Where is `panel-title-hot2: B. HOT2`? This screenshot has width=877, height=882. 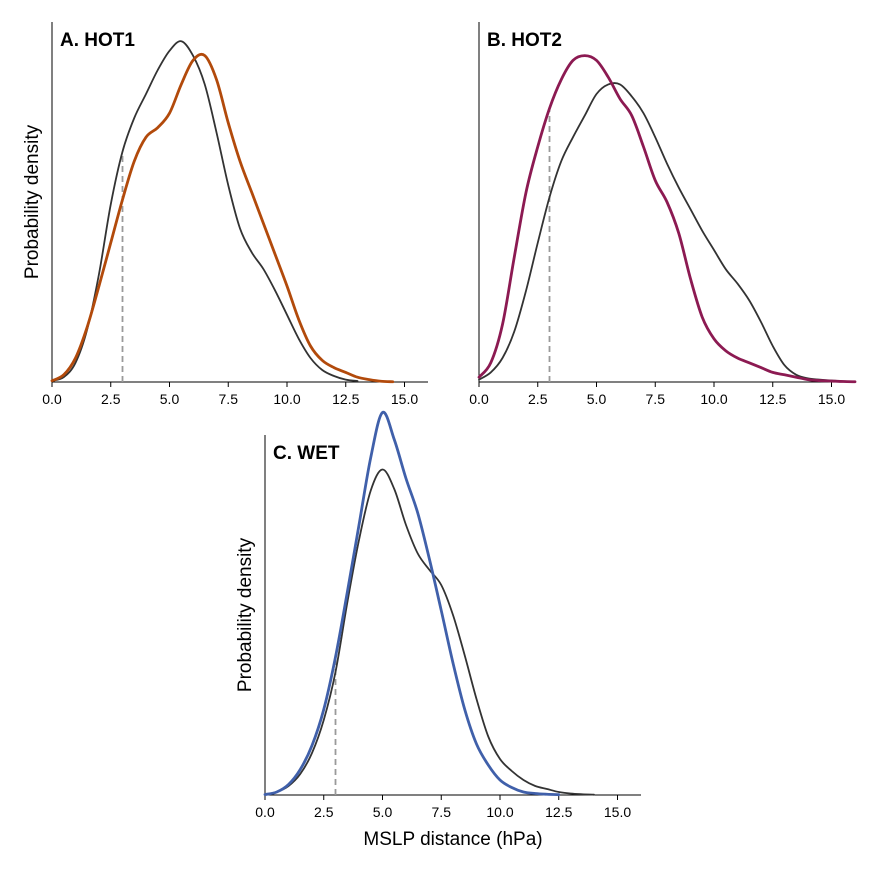
panel-title-hot2: B. HOT2 is located at coordinates (524, 40).